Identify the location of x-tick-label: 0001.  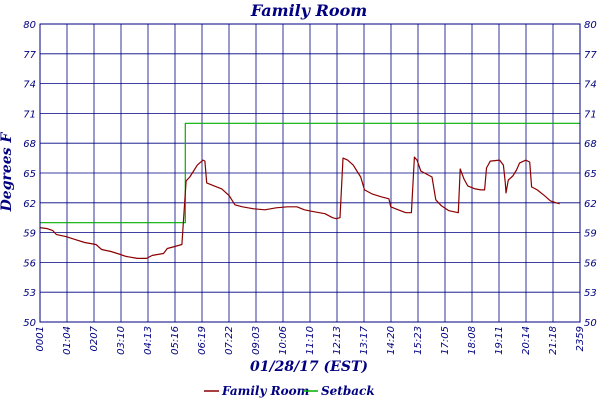
(40, 338).